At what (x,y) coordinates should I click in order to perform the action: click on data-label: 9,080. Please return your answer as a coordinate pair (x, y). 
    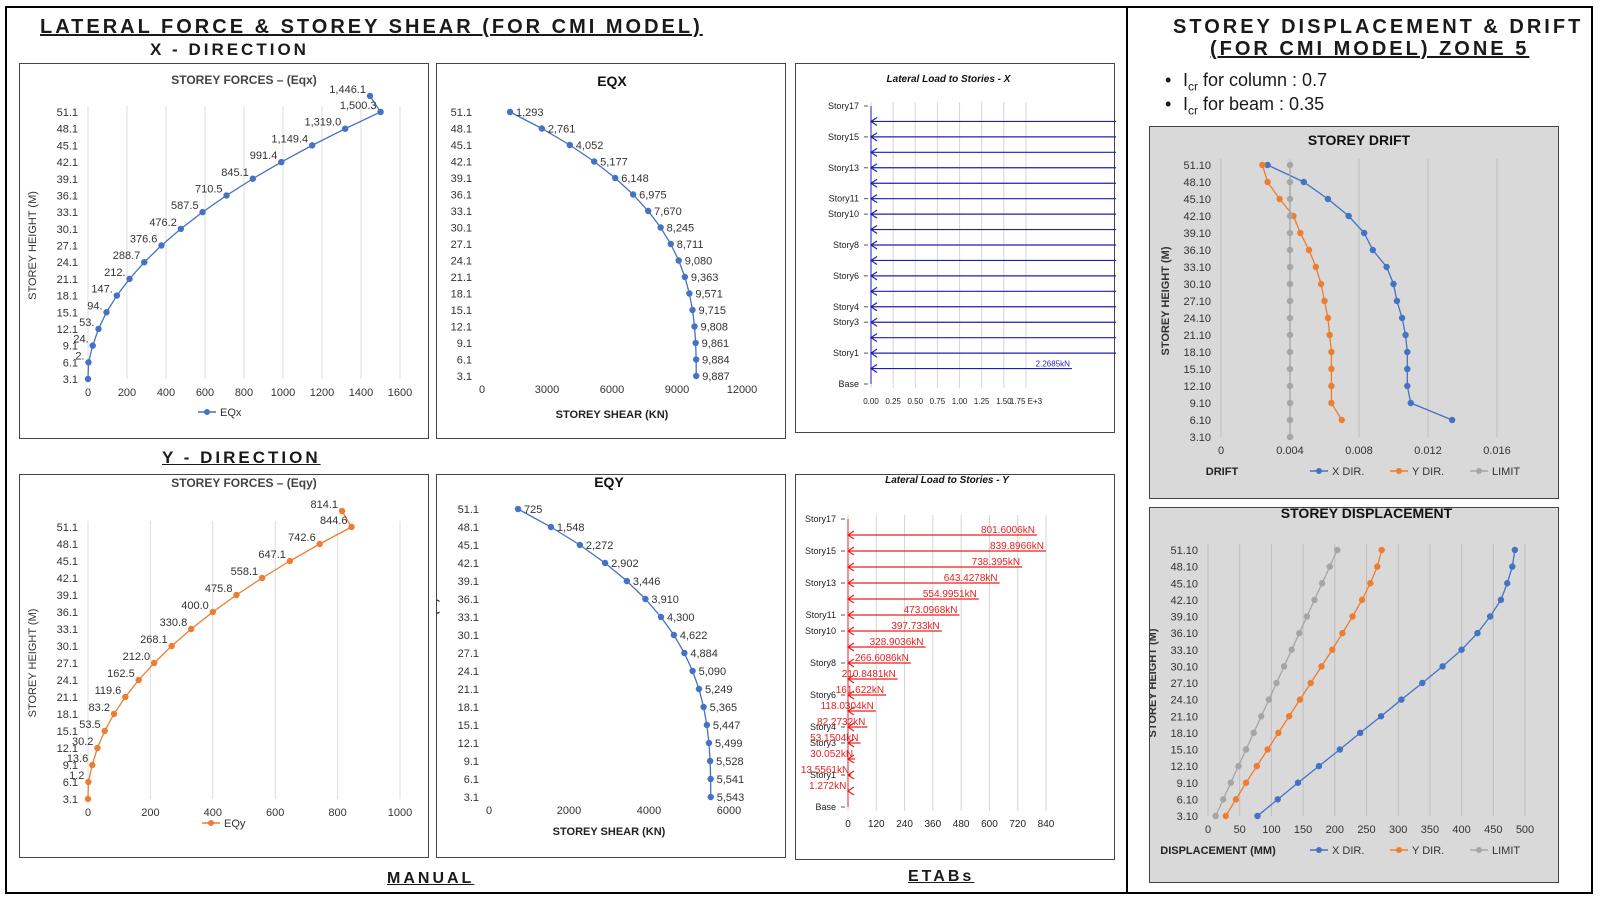
    Looking at the image, I should click on (699, 262).